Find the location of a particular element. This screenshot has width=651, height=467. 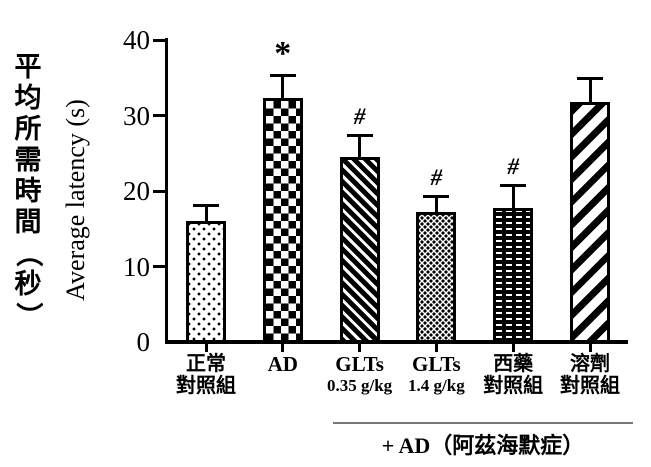

bar-glts-1.4 is located at coordinates (436, 278).